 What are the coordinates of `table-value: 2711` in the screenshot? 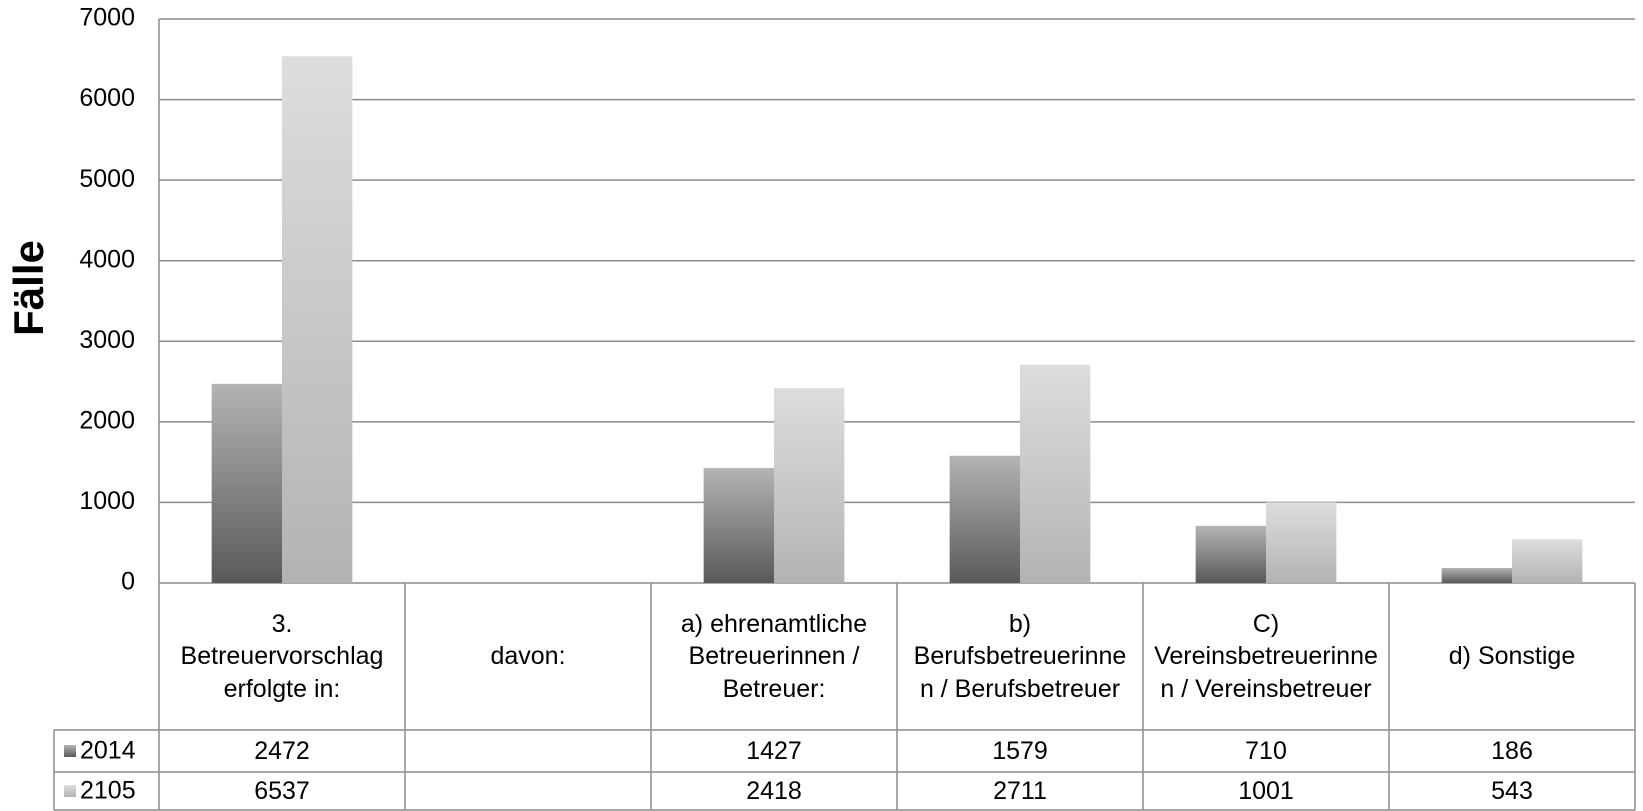 It's located at (1020, 790).